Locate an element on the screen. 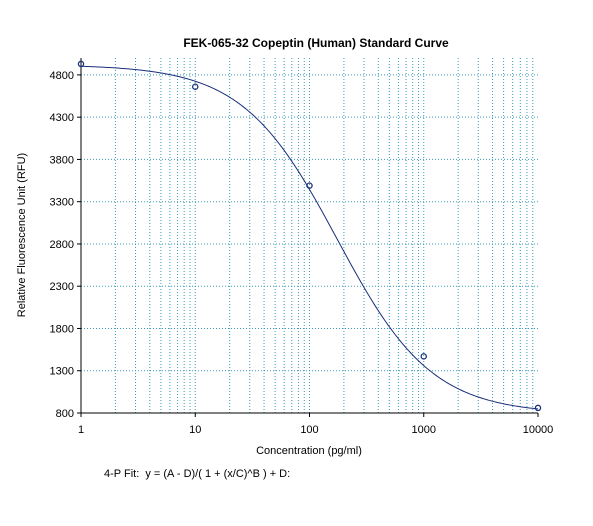 Image resolution: width=593 pixels, height=526 pixels. x-axis-ticks: 1 10 100 1000 10000 is located at coordinates (315, 424).